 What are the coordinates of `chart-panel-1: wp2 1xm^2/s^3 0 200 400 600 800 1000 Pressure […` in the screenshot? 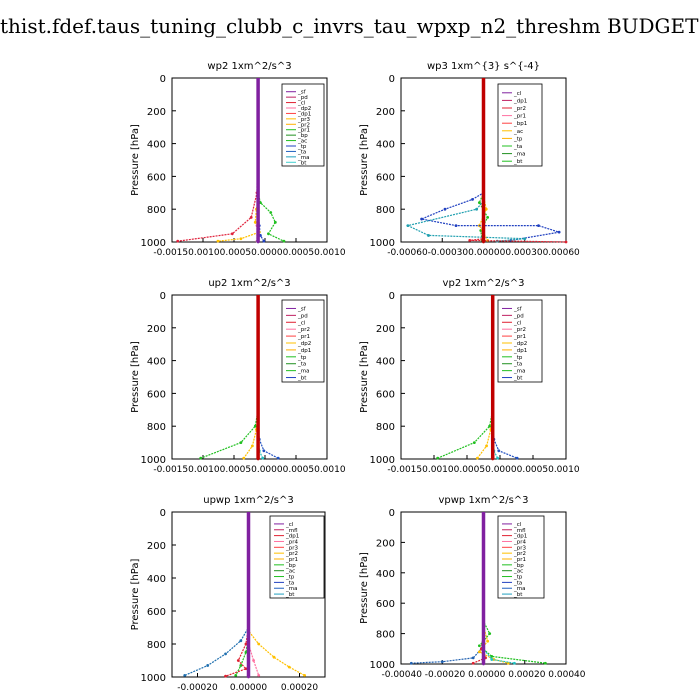 It's located at (238, 159).